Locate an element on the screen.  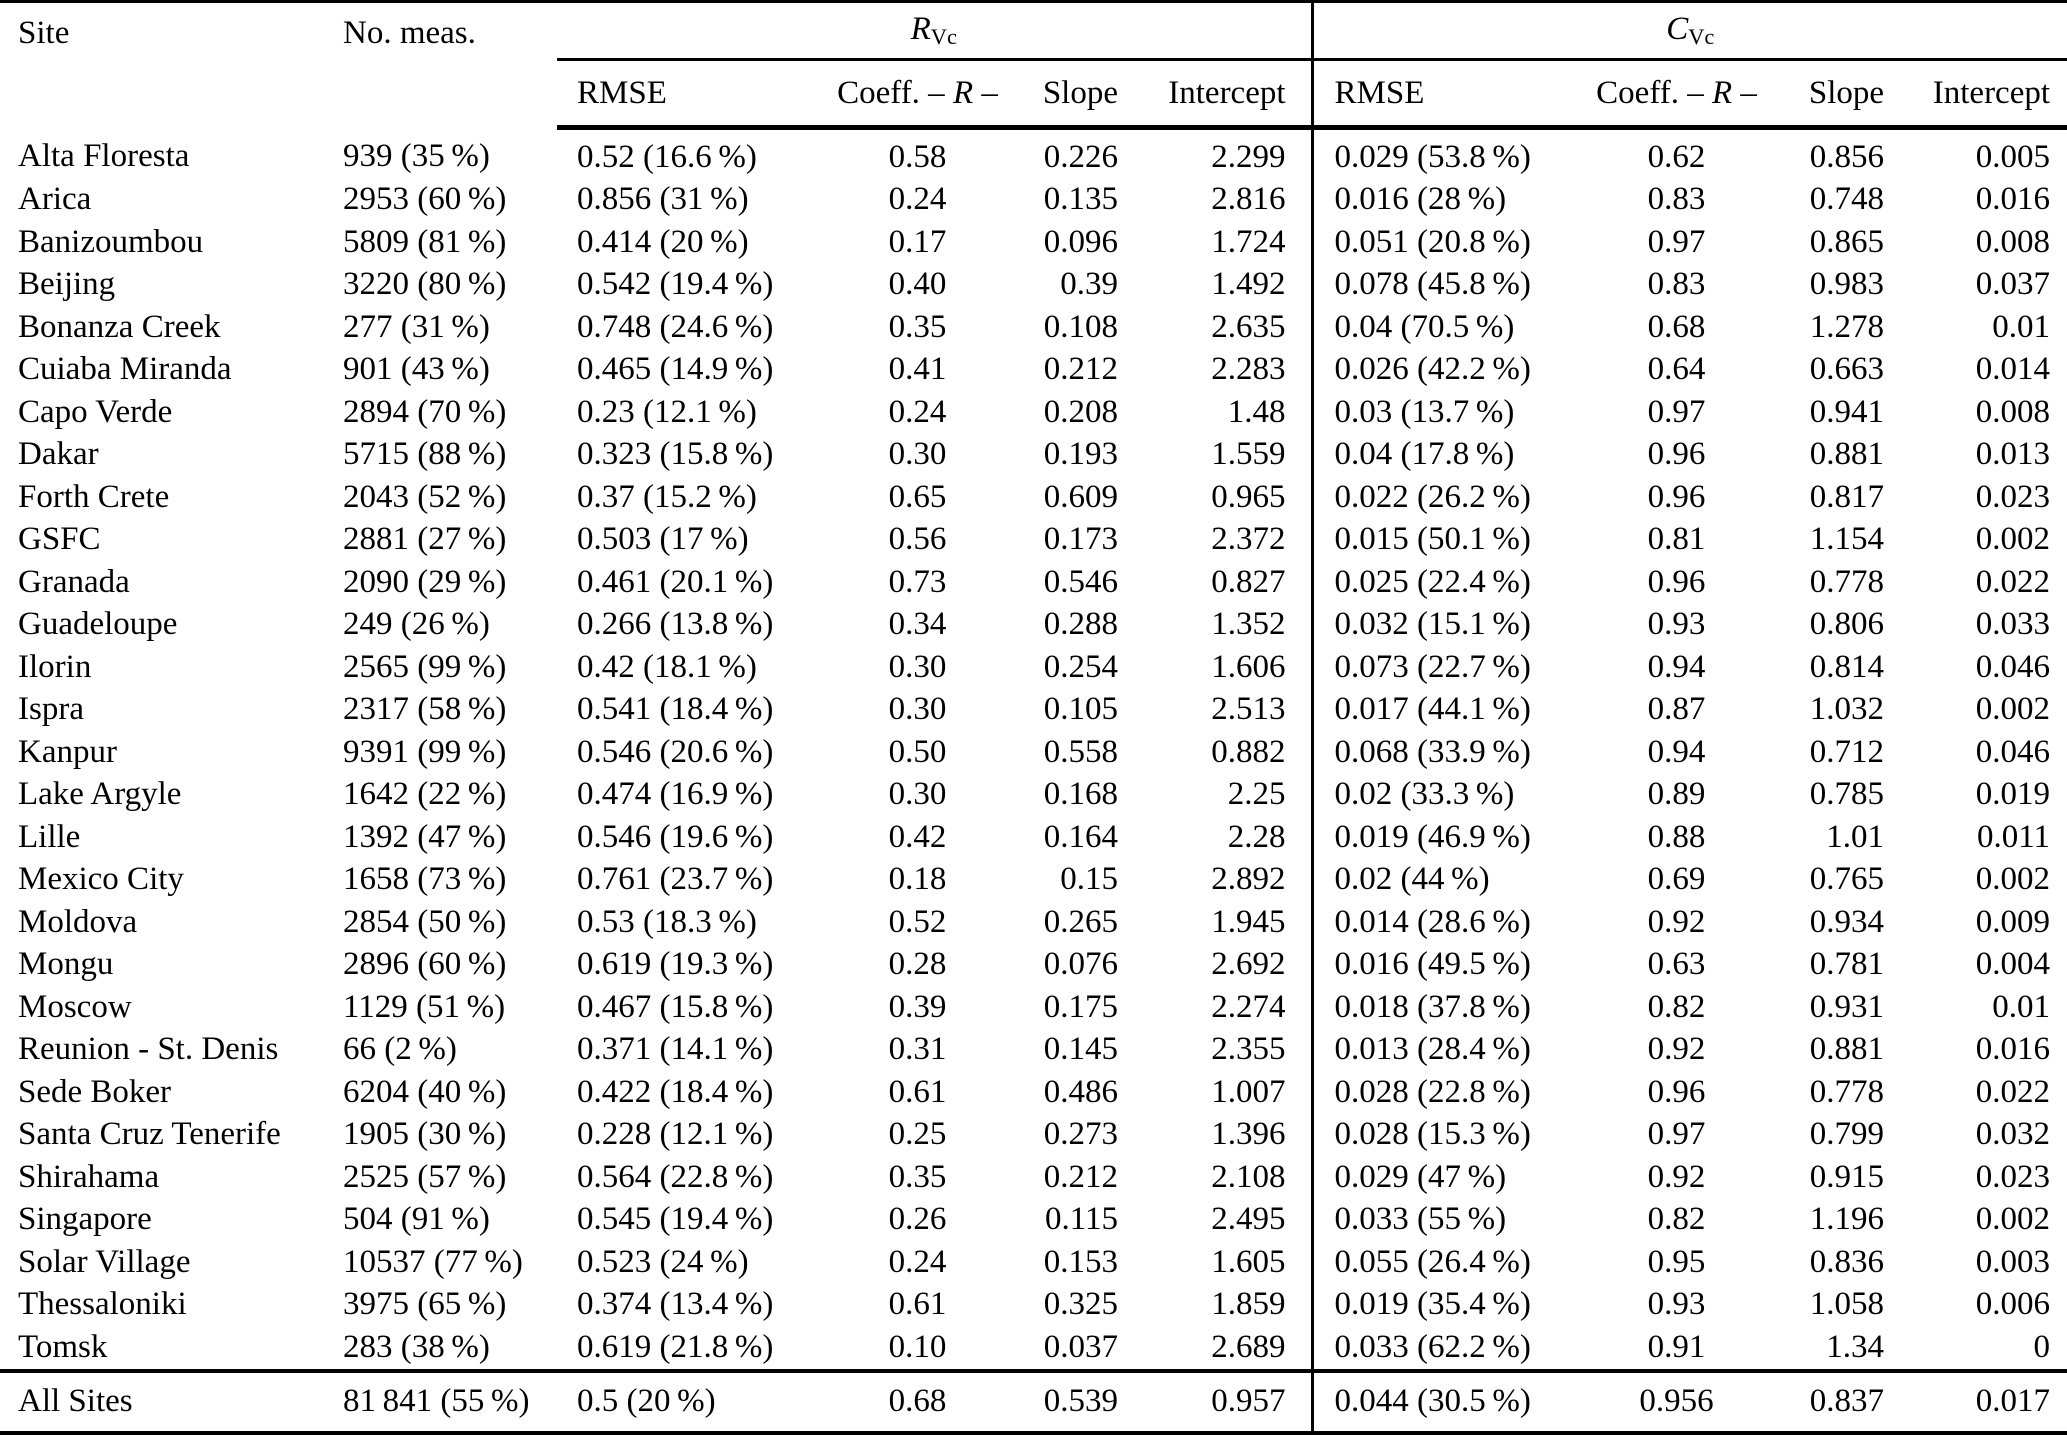
cvc-rmse-cell: 0.017 (44.1 %) is located at coordinates (1449, 709).